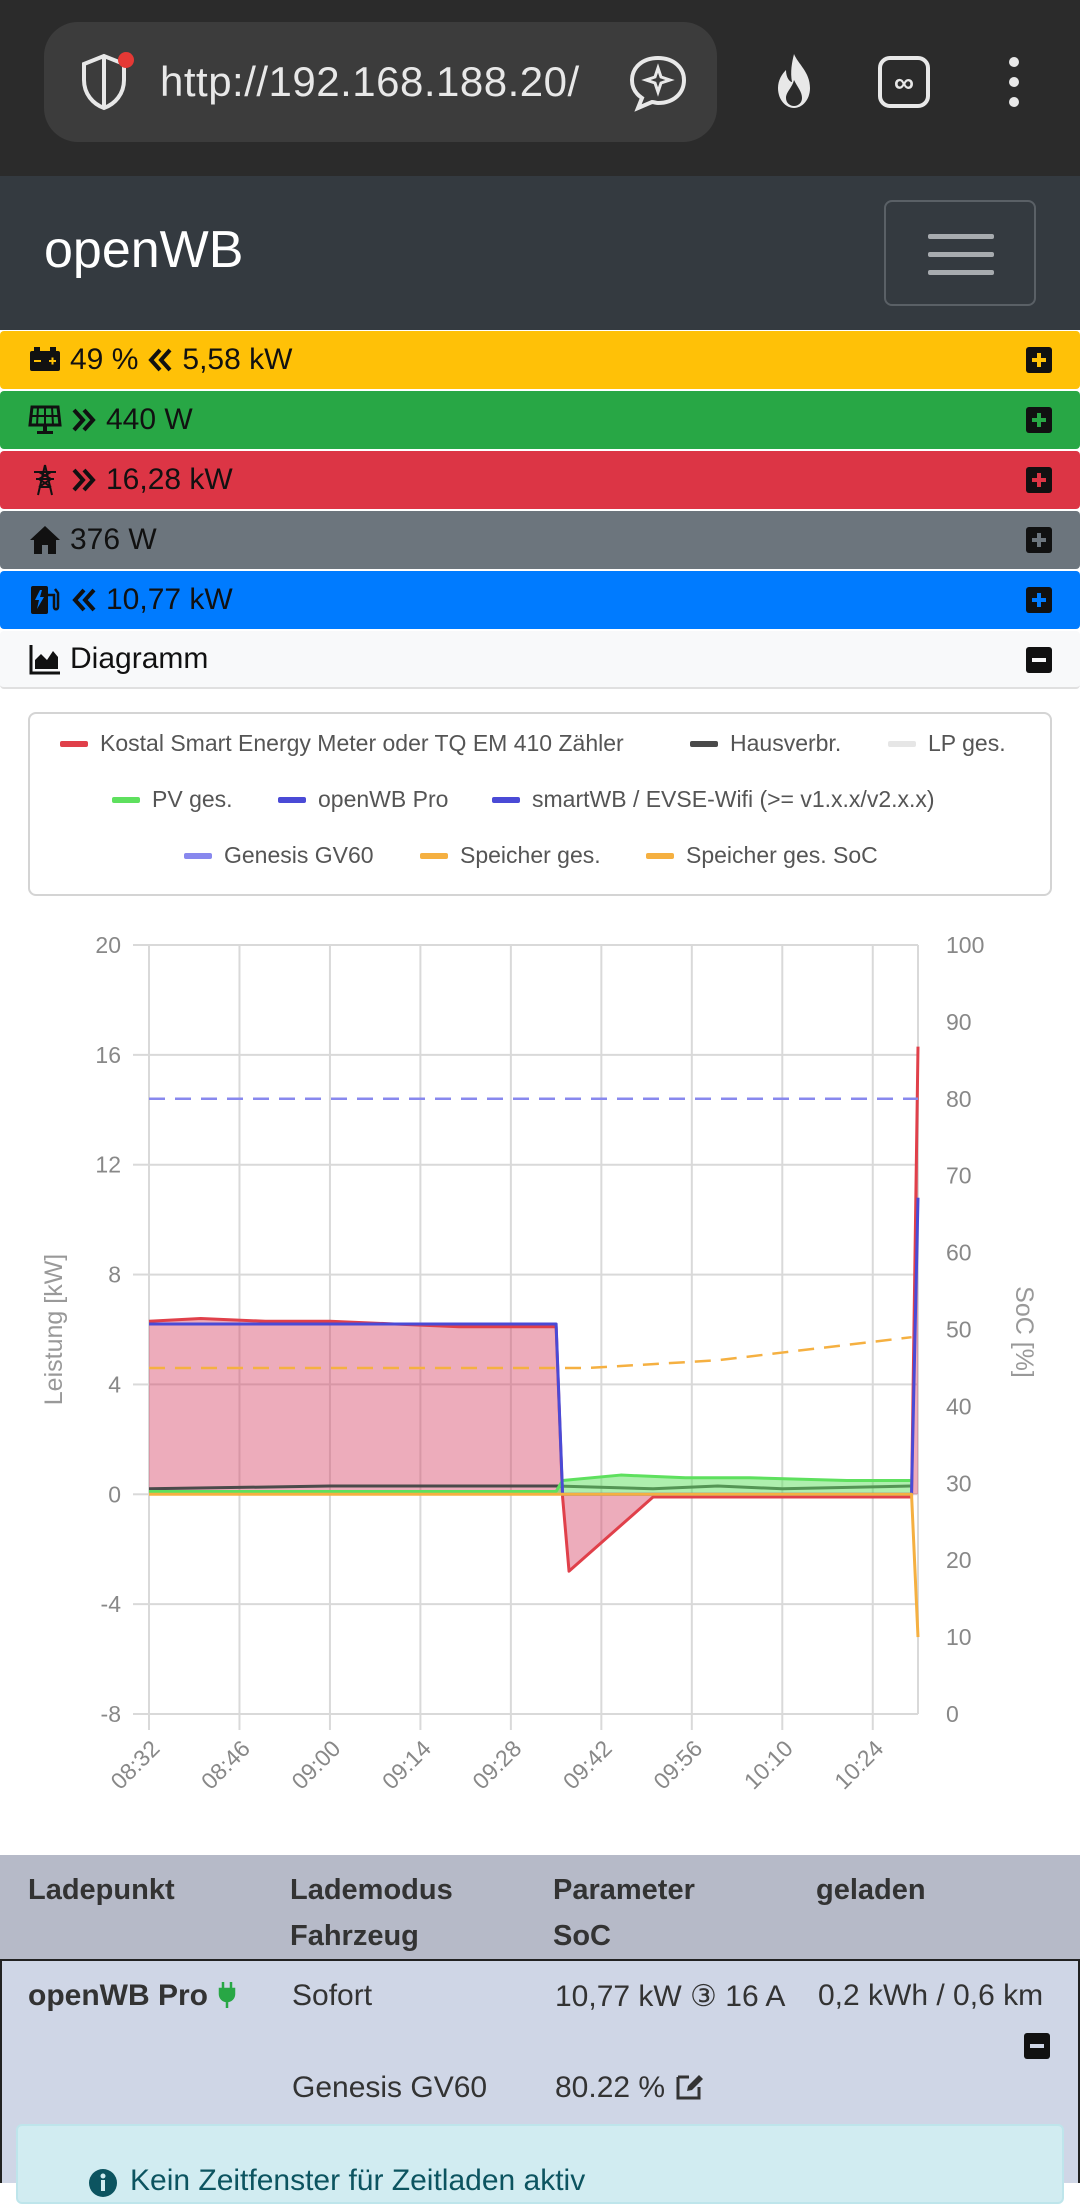  What do you see at coordinates (45, 359) in the screenshot?
I see `battery-icon` at bounding box center [45, 359].